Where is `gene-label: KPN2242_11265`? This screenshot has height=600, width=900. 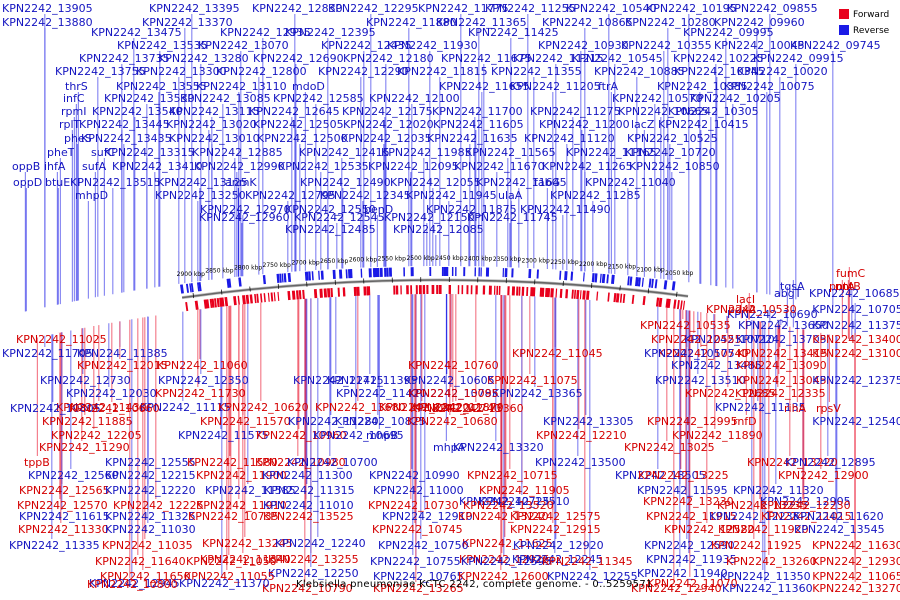
gene-label: KPN2242_11265 is located at coordinates (587, 166).